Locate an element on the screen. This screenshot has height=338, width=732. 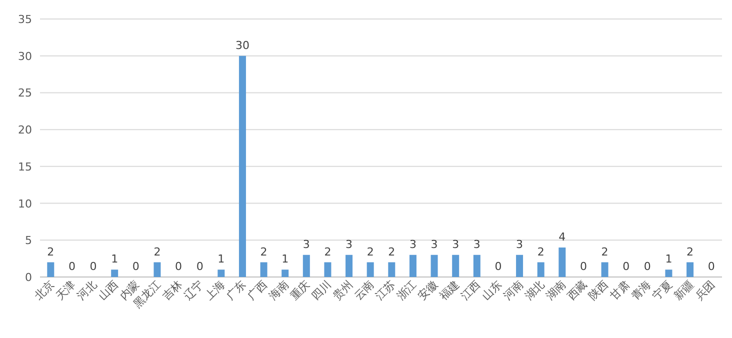
x-tick-label: 北京 is located at coordinates (44, 290).